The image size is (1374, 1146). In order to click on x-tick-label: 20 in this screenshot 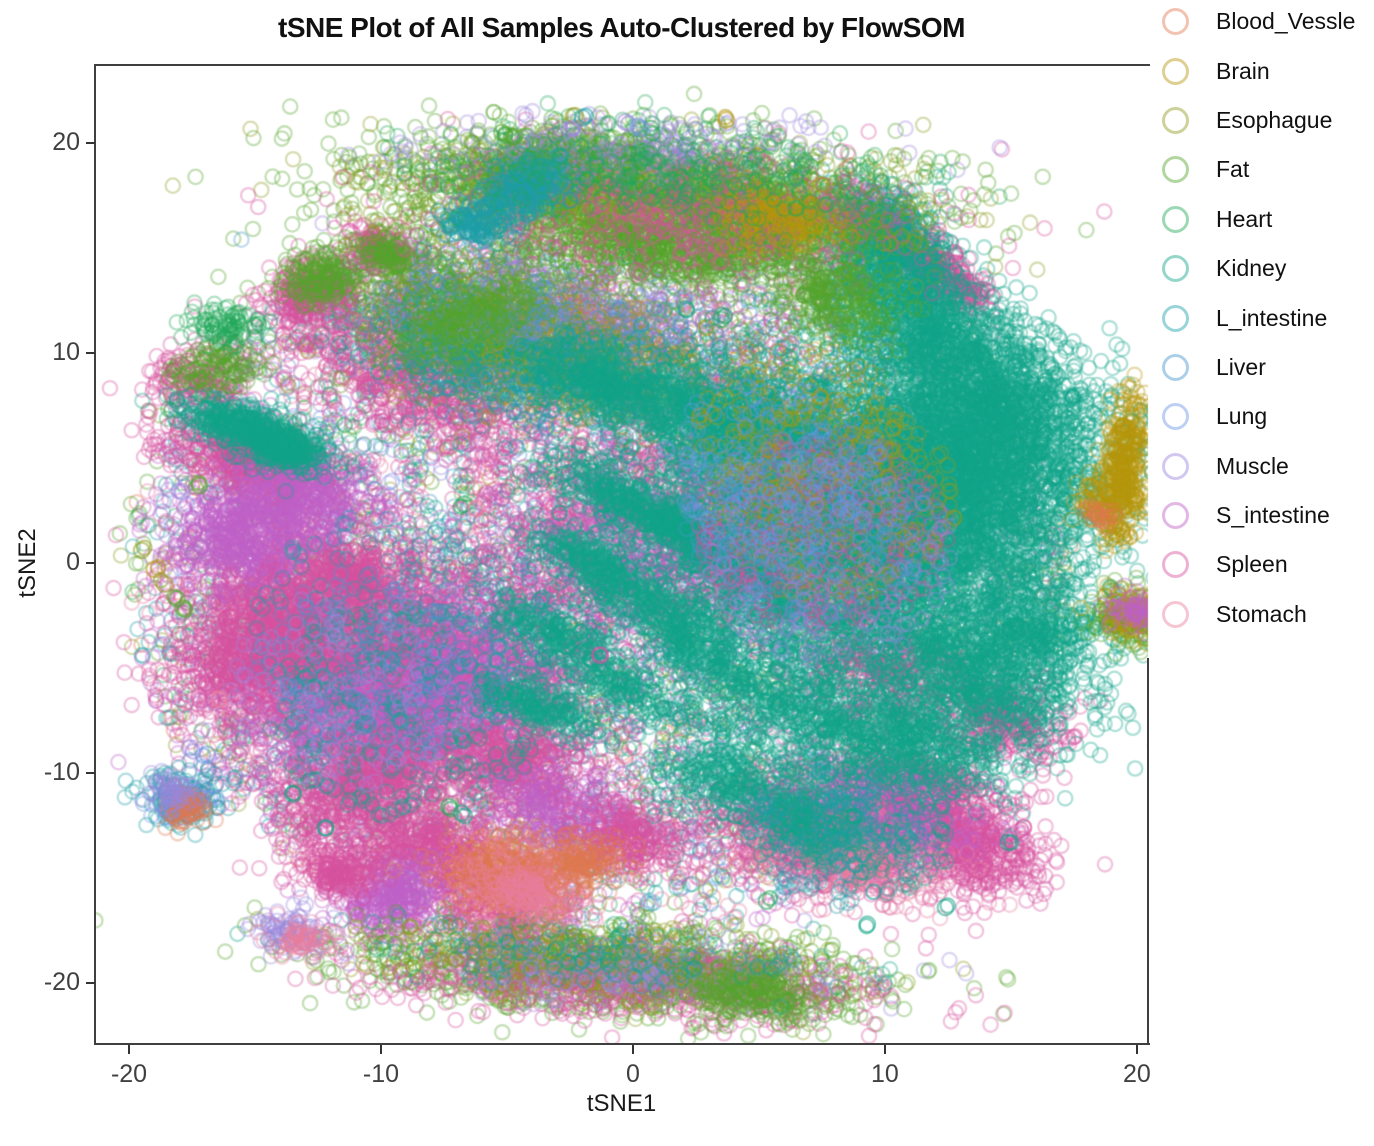, I will do `click(1137, 1074)`.